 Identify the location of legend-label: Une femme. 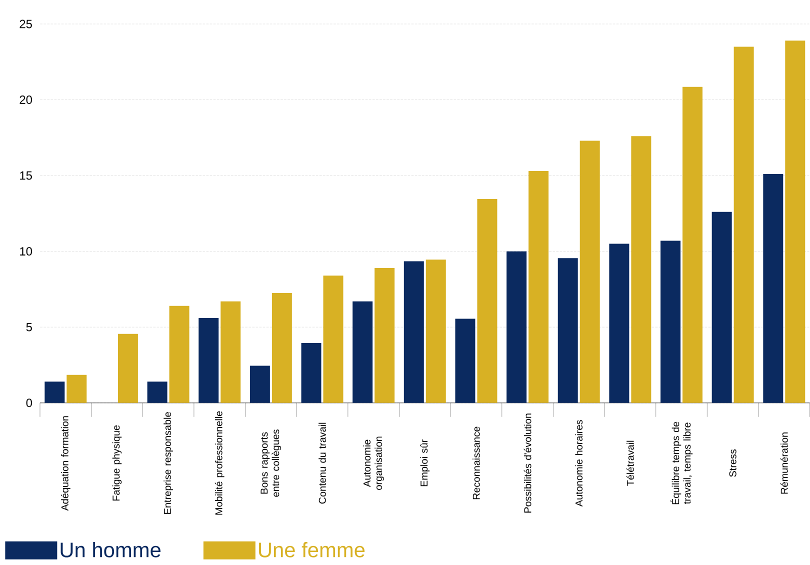
(312, 550).